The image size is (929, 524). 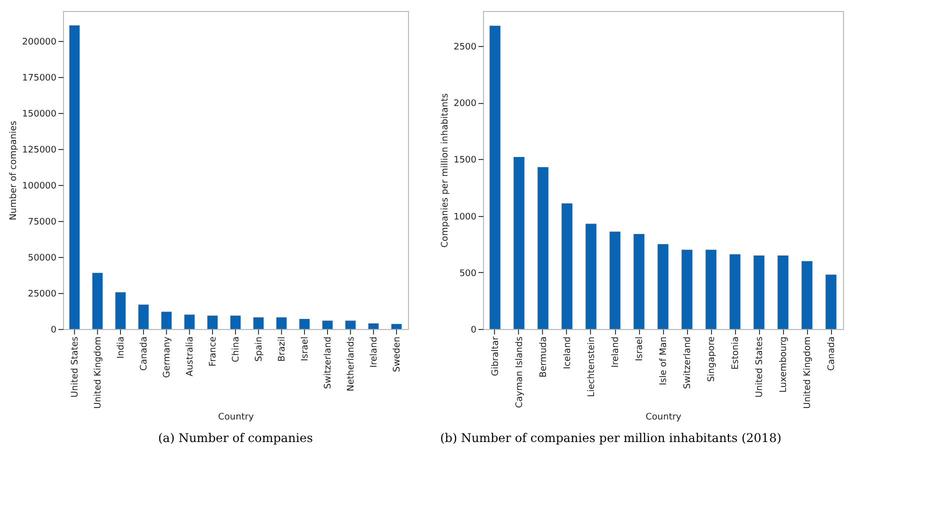 What do you see at coordinates (712, 359) in the screenshot?
I see `x-tick-label: Singapore` at bounding box center [712, 359].